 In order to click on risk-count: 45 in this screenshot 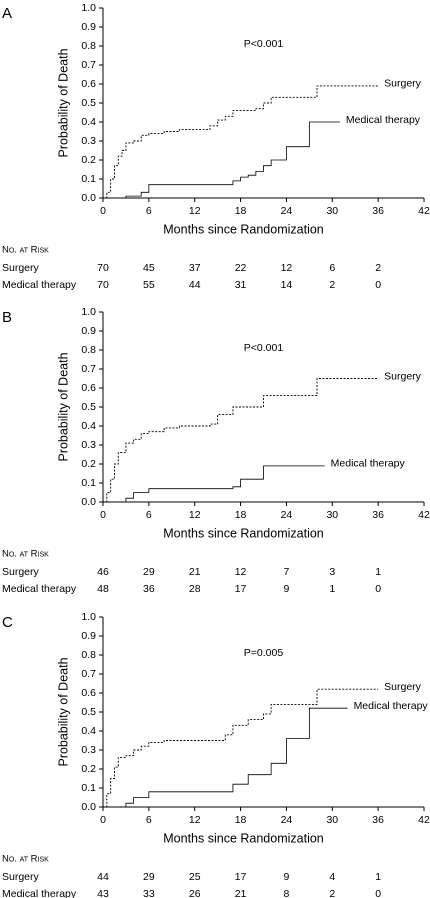, I will do `click(149, 268)`.